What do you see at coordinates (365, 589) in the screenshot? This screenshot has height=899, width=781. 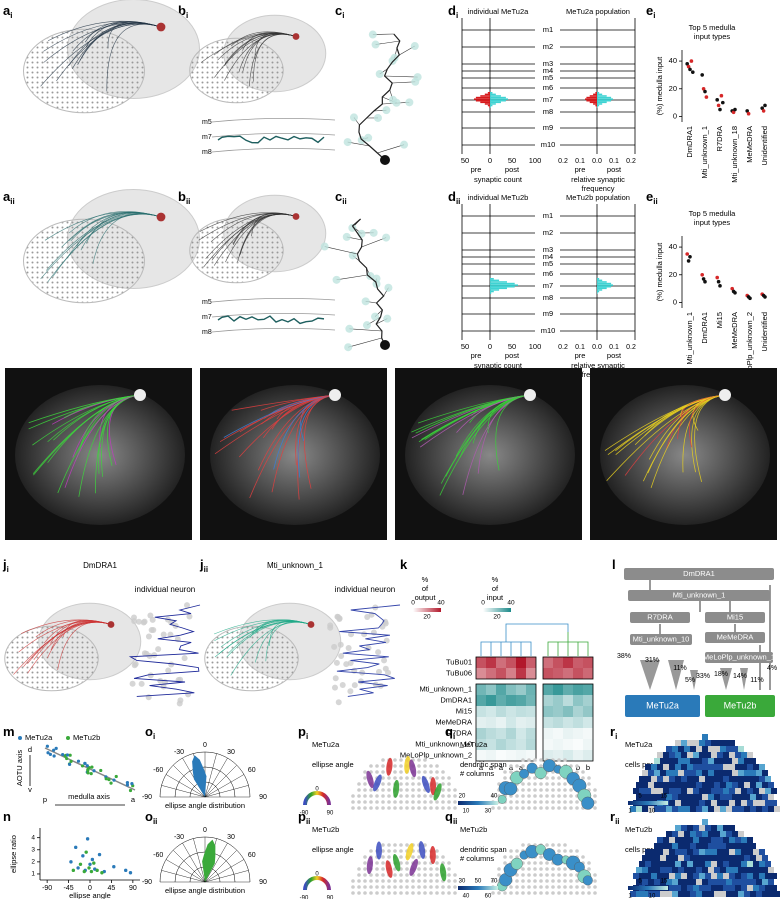 I see `label: individual neuron` at bounding box center [365, 589].